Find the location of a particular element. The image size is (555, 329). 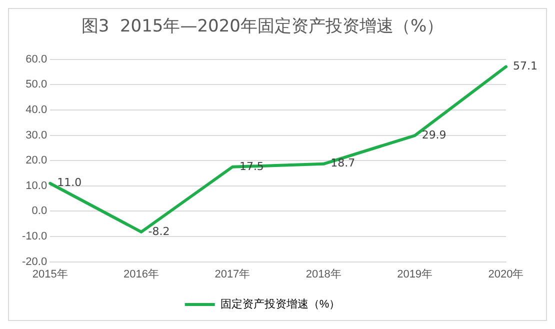

x-tick-label: 2018年 is located at coordinates (324, 274).